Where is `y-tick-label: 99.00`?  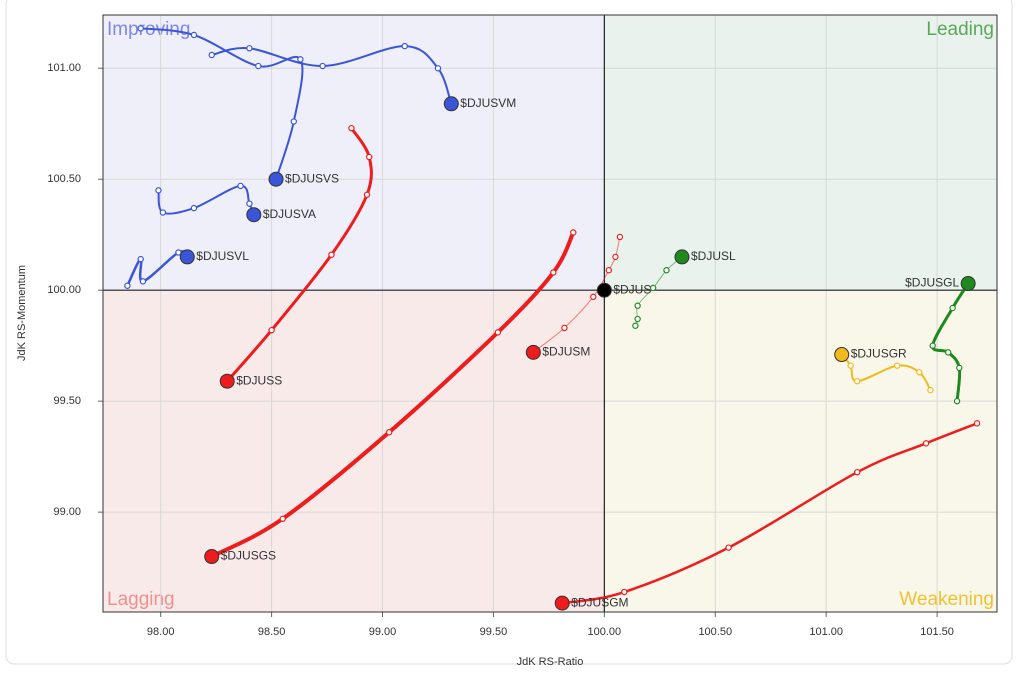
y-tick-label: 99.00 is located at coordinates (67, 512).